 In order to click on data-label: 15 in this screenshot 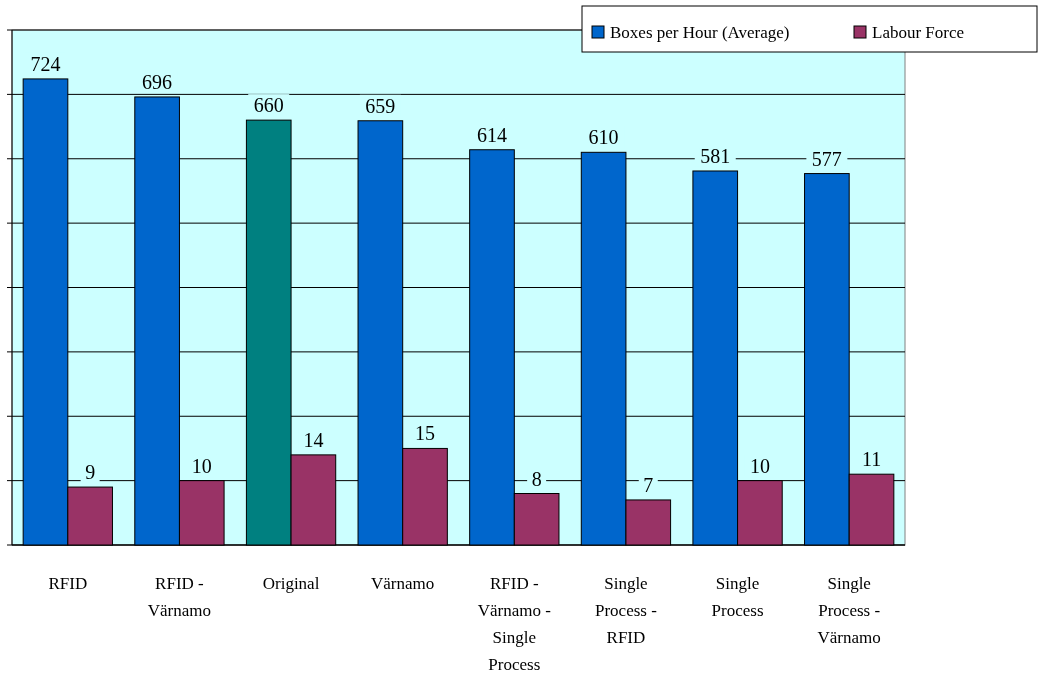, I will do `click(425, 433)`.